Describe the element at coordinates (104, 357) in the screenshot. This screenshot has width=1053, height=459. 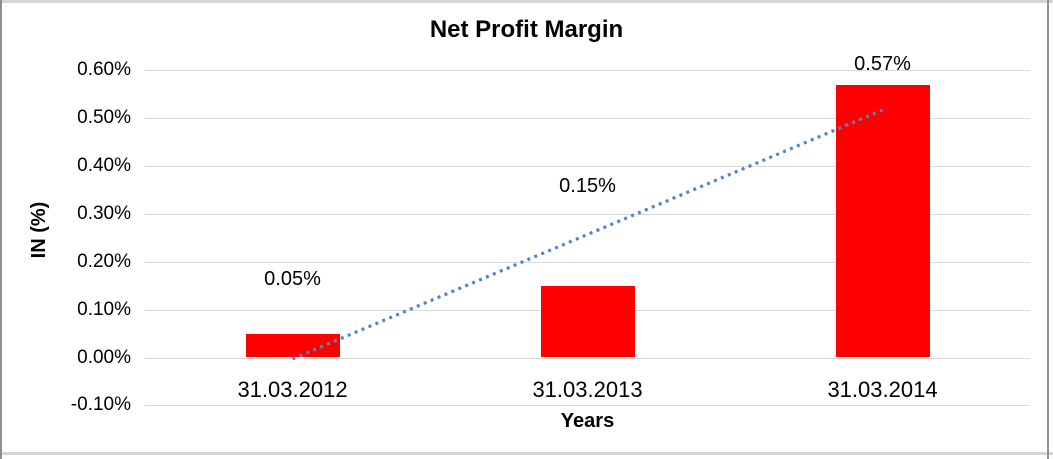
I see `y-axis-tick-label: 0.00%` at that location.